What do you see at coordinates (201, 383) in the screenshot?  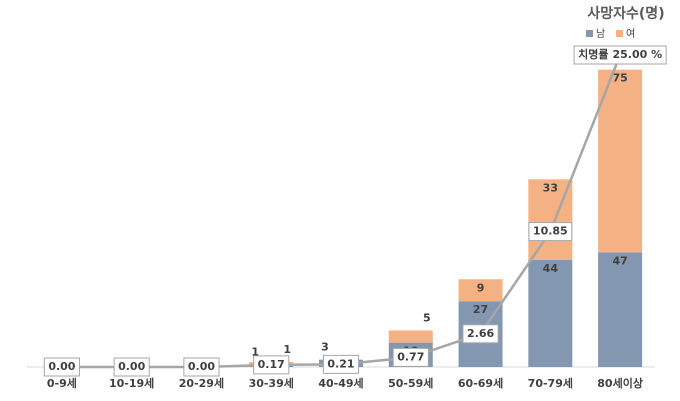 I see `x-tick-label: 20-29세` at bounding box center [201, 383].